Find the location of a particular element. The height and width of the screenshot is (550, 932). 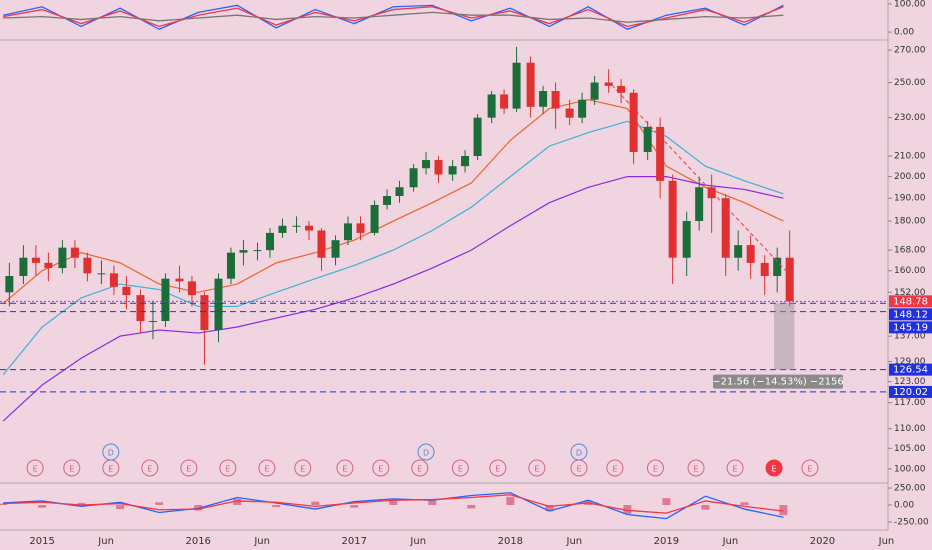

y-tick-label: 0.00 is located at coordinates (904, 33).